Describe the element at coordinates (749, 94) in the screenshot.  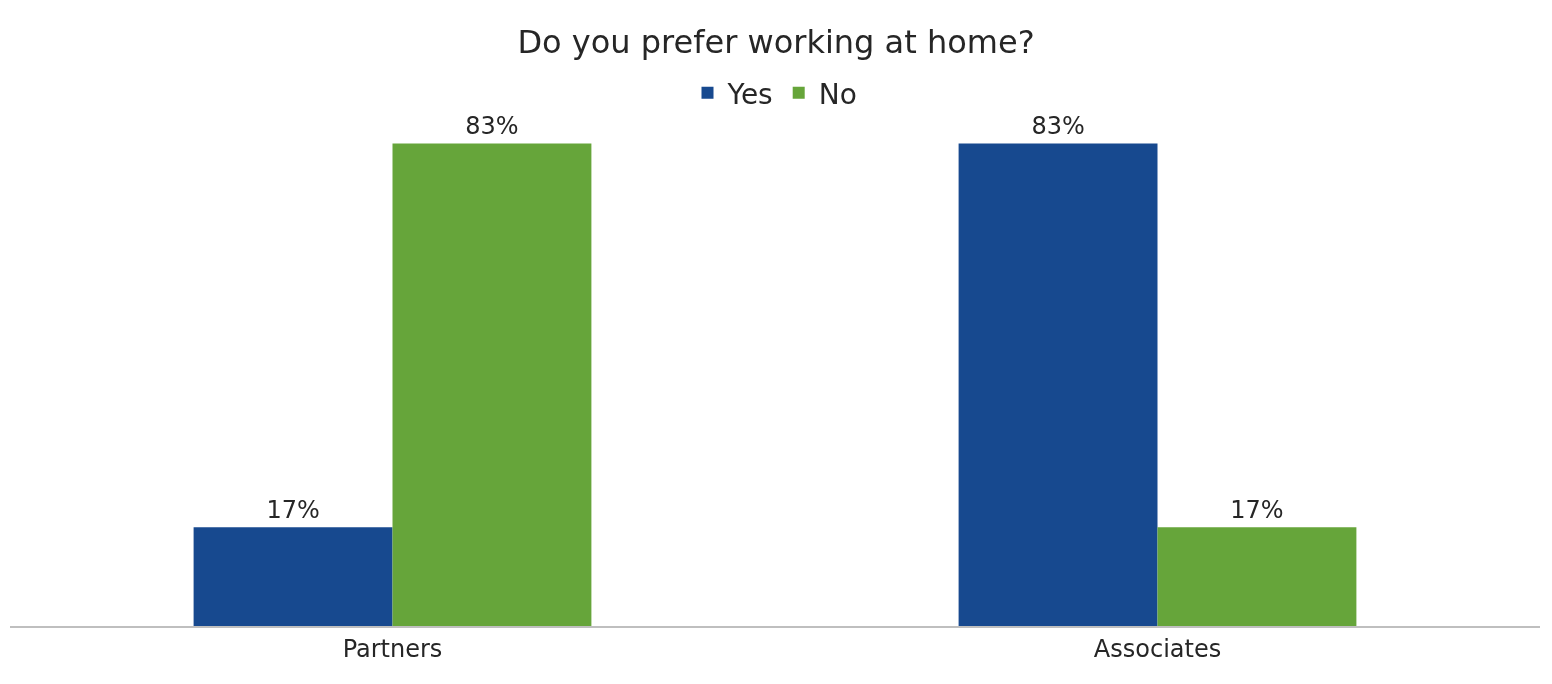
I see `legend-label: Yes` at that location.